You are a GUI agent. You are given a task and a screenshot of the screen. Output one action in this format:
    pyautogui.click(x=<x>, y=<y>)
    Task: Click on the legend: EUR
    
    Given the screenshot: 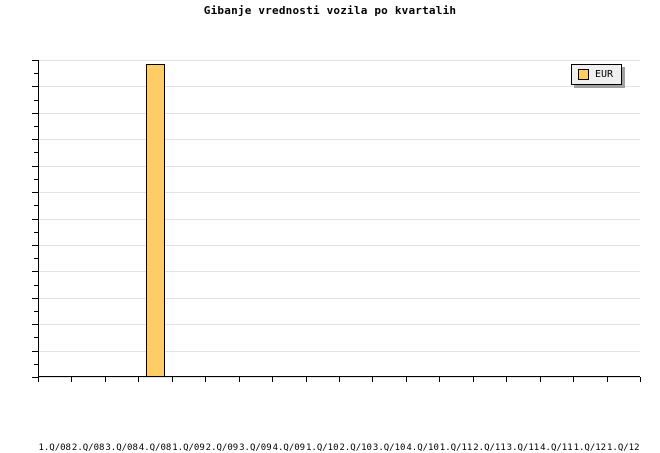 What is the action you would take?
    pyautogui.click(x=597, y=74)
    